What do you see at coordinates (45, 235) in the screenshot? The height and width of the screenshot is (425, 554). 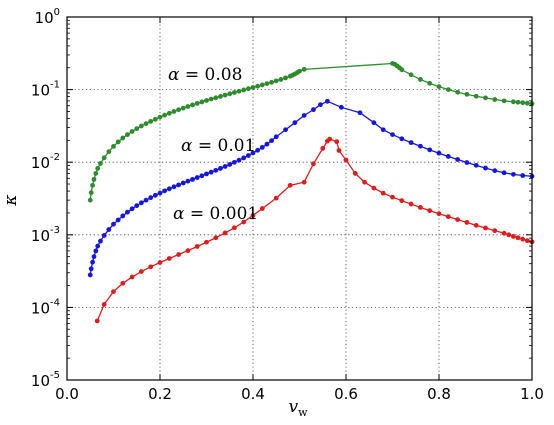 I see `y-tick-label: 10⁻³` at bounding box center [45, 235].